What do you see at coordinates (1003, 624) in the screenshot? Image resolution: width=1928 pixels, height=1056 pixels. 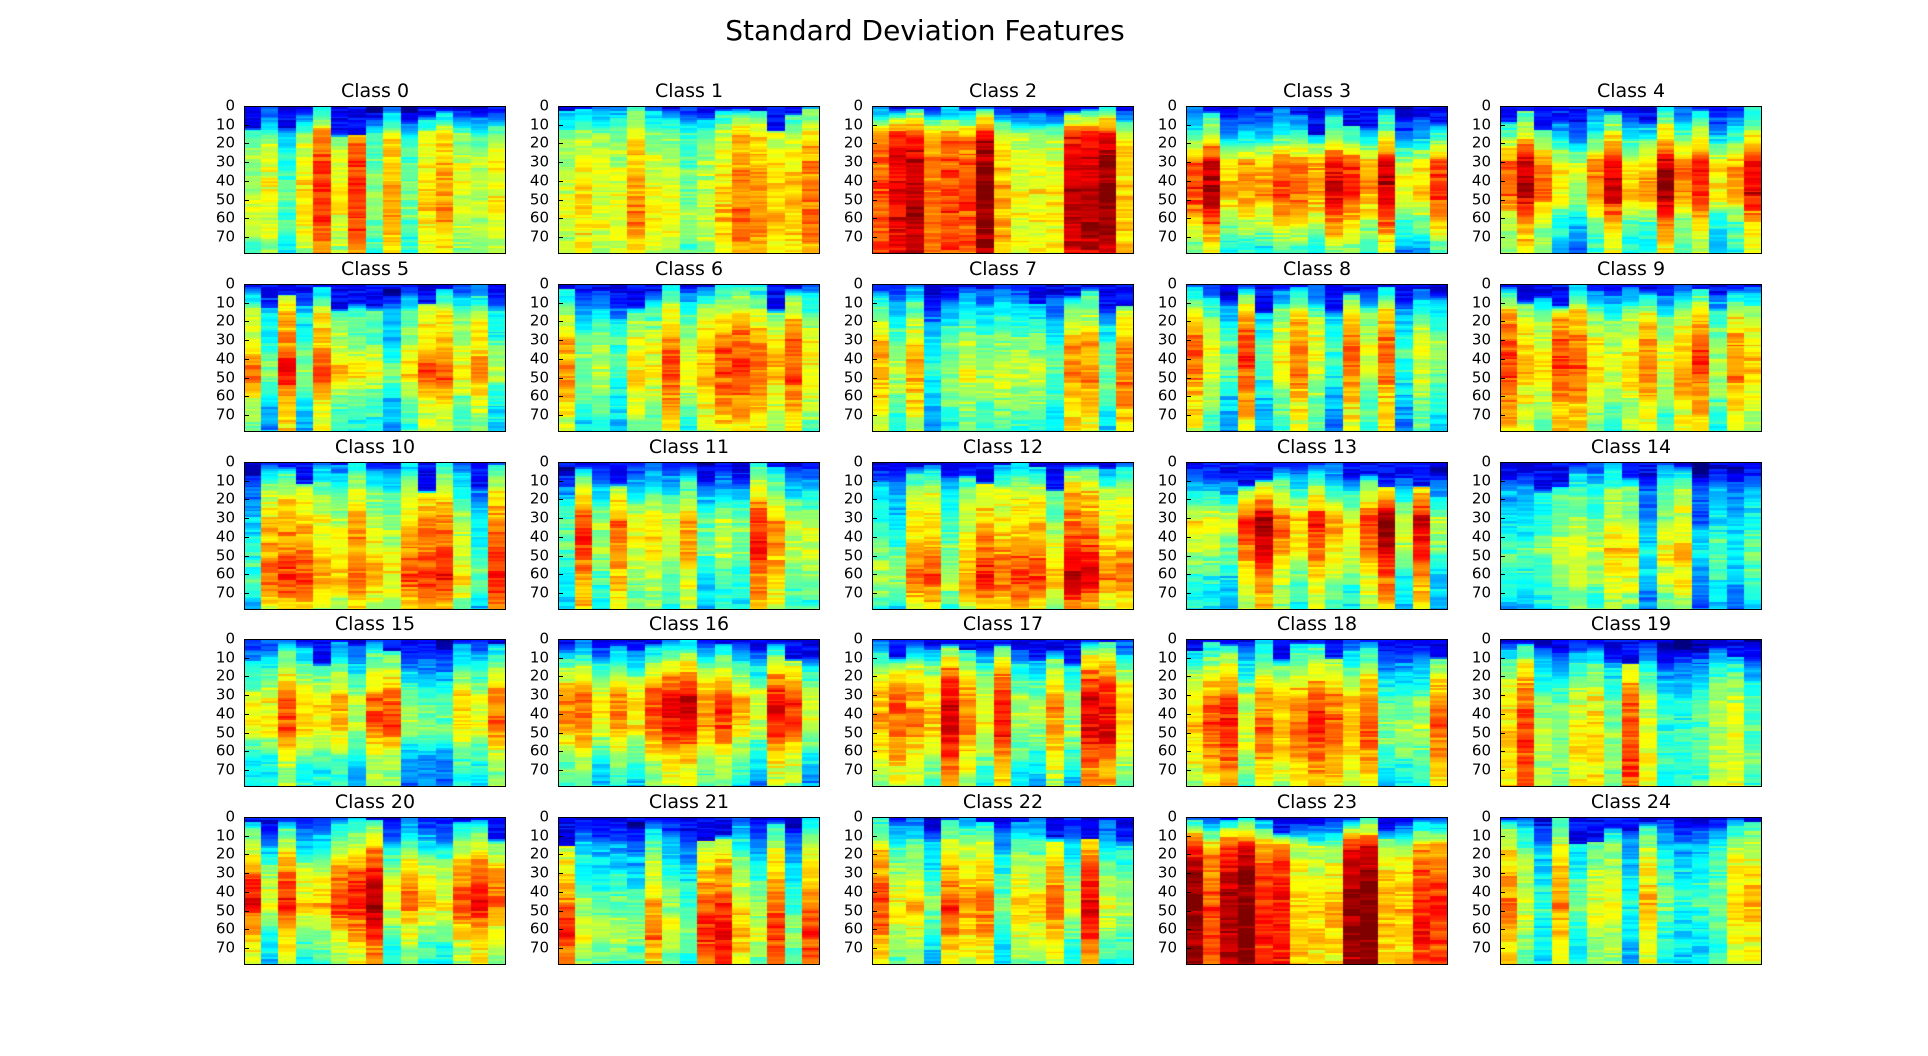 I see `panel-title: Class 17` at bounding box center [1003, 624].